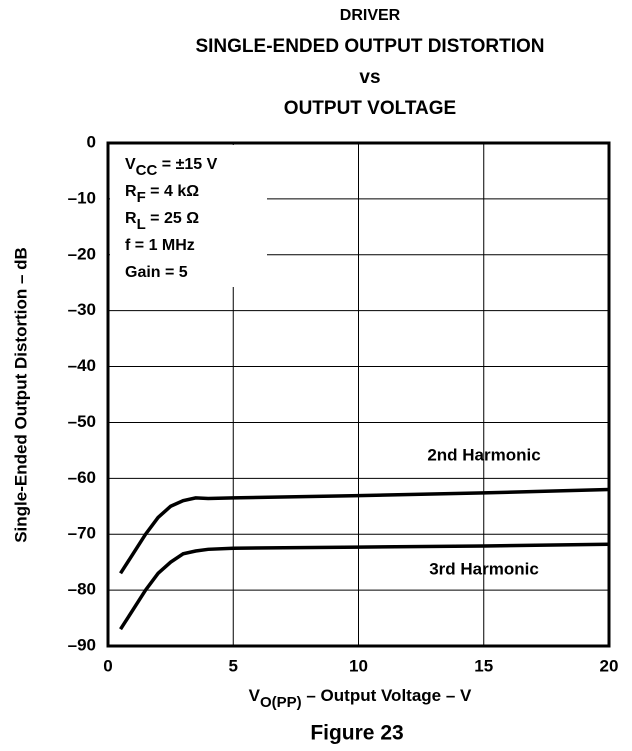  I want to click on chart-title: OUTPUT VOLTAGE, so click(370, 108).